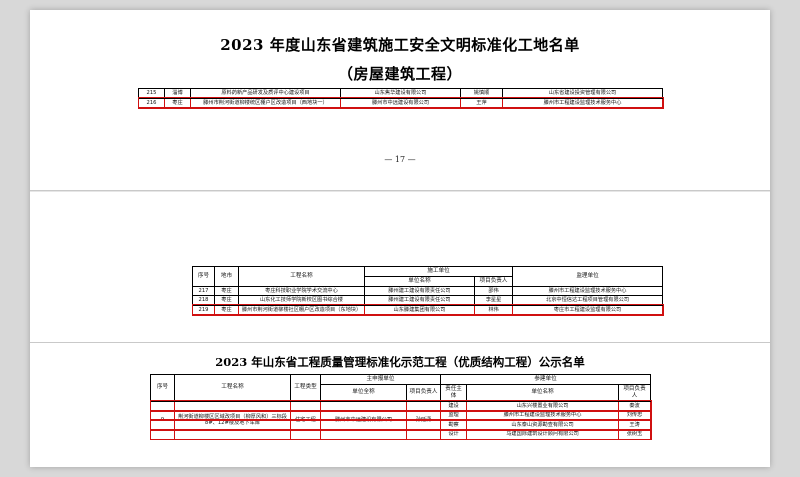  I want to click on header-duty-subject: 责任主体, so click(454, 392).